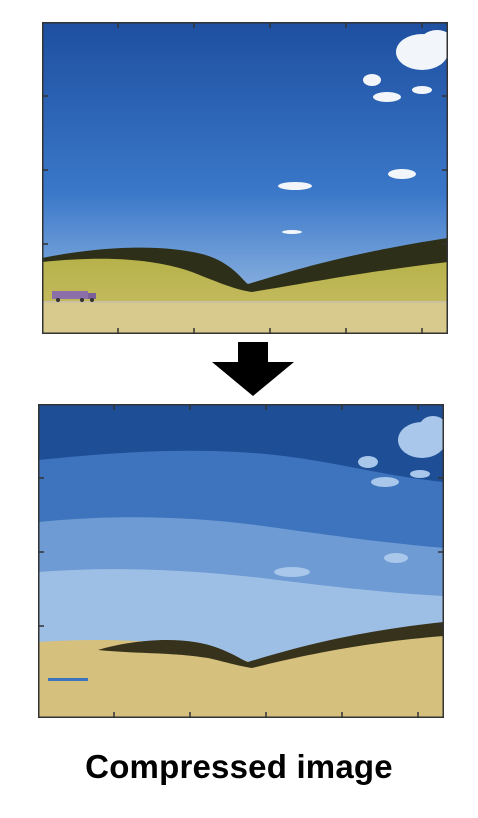  What do you see at coordinates (245, 318) in the screenshot?
I see `ground` at bounding box center [245, 318].